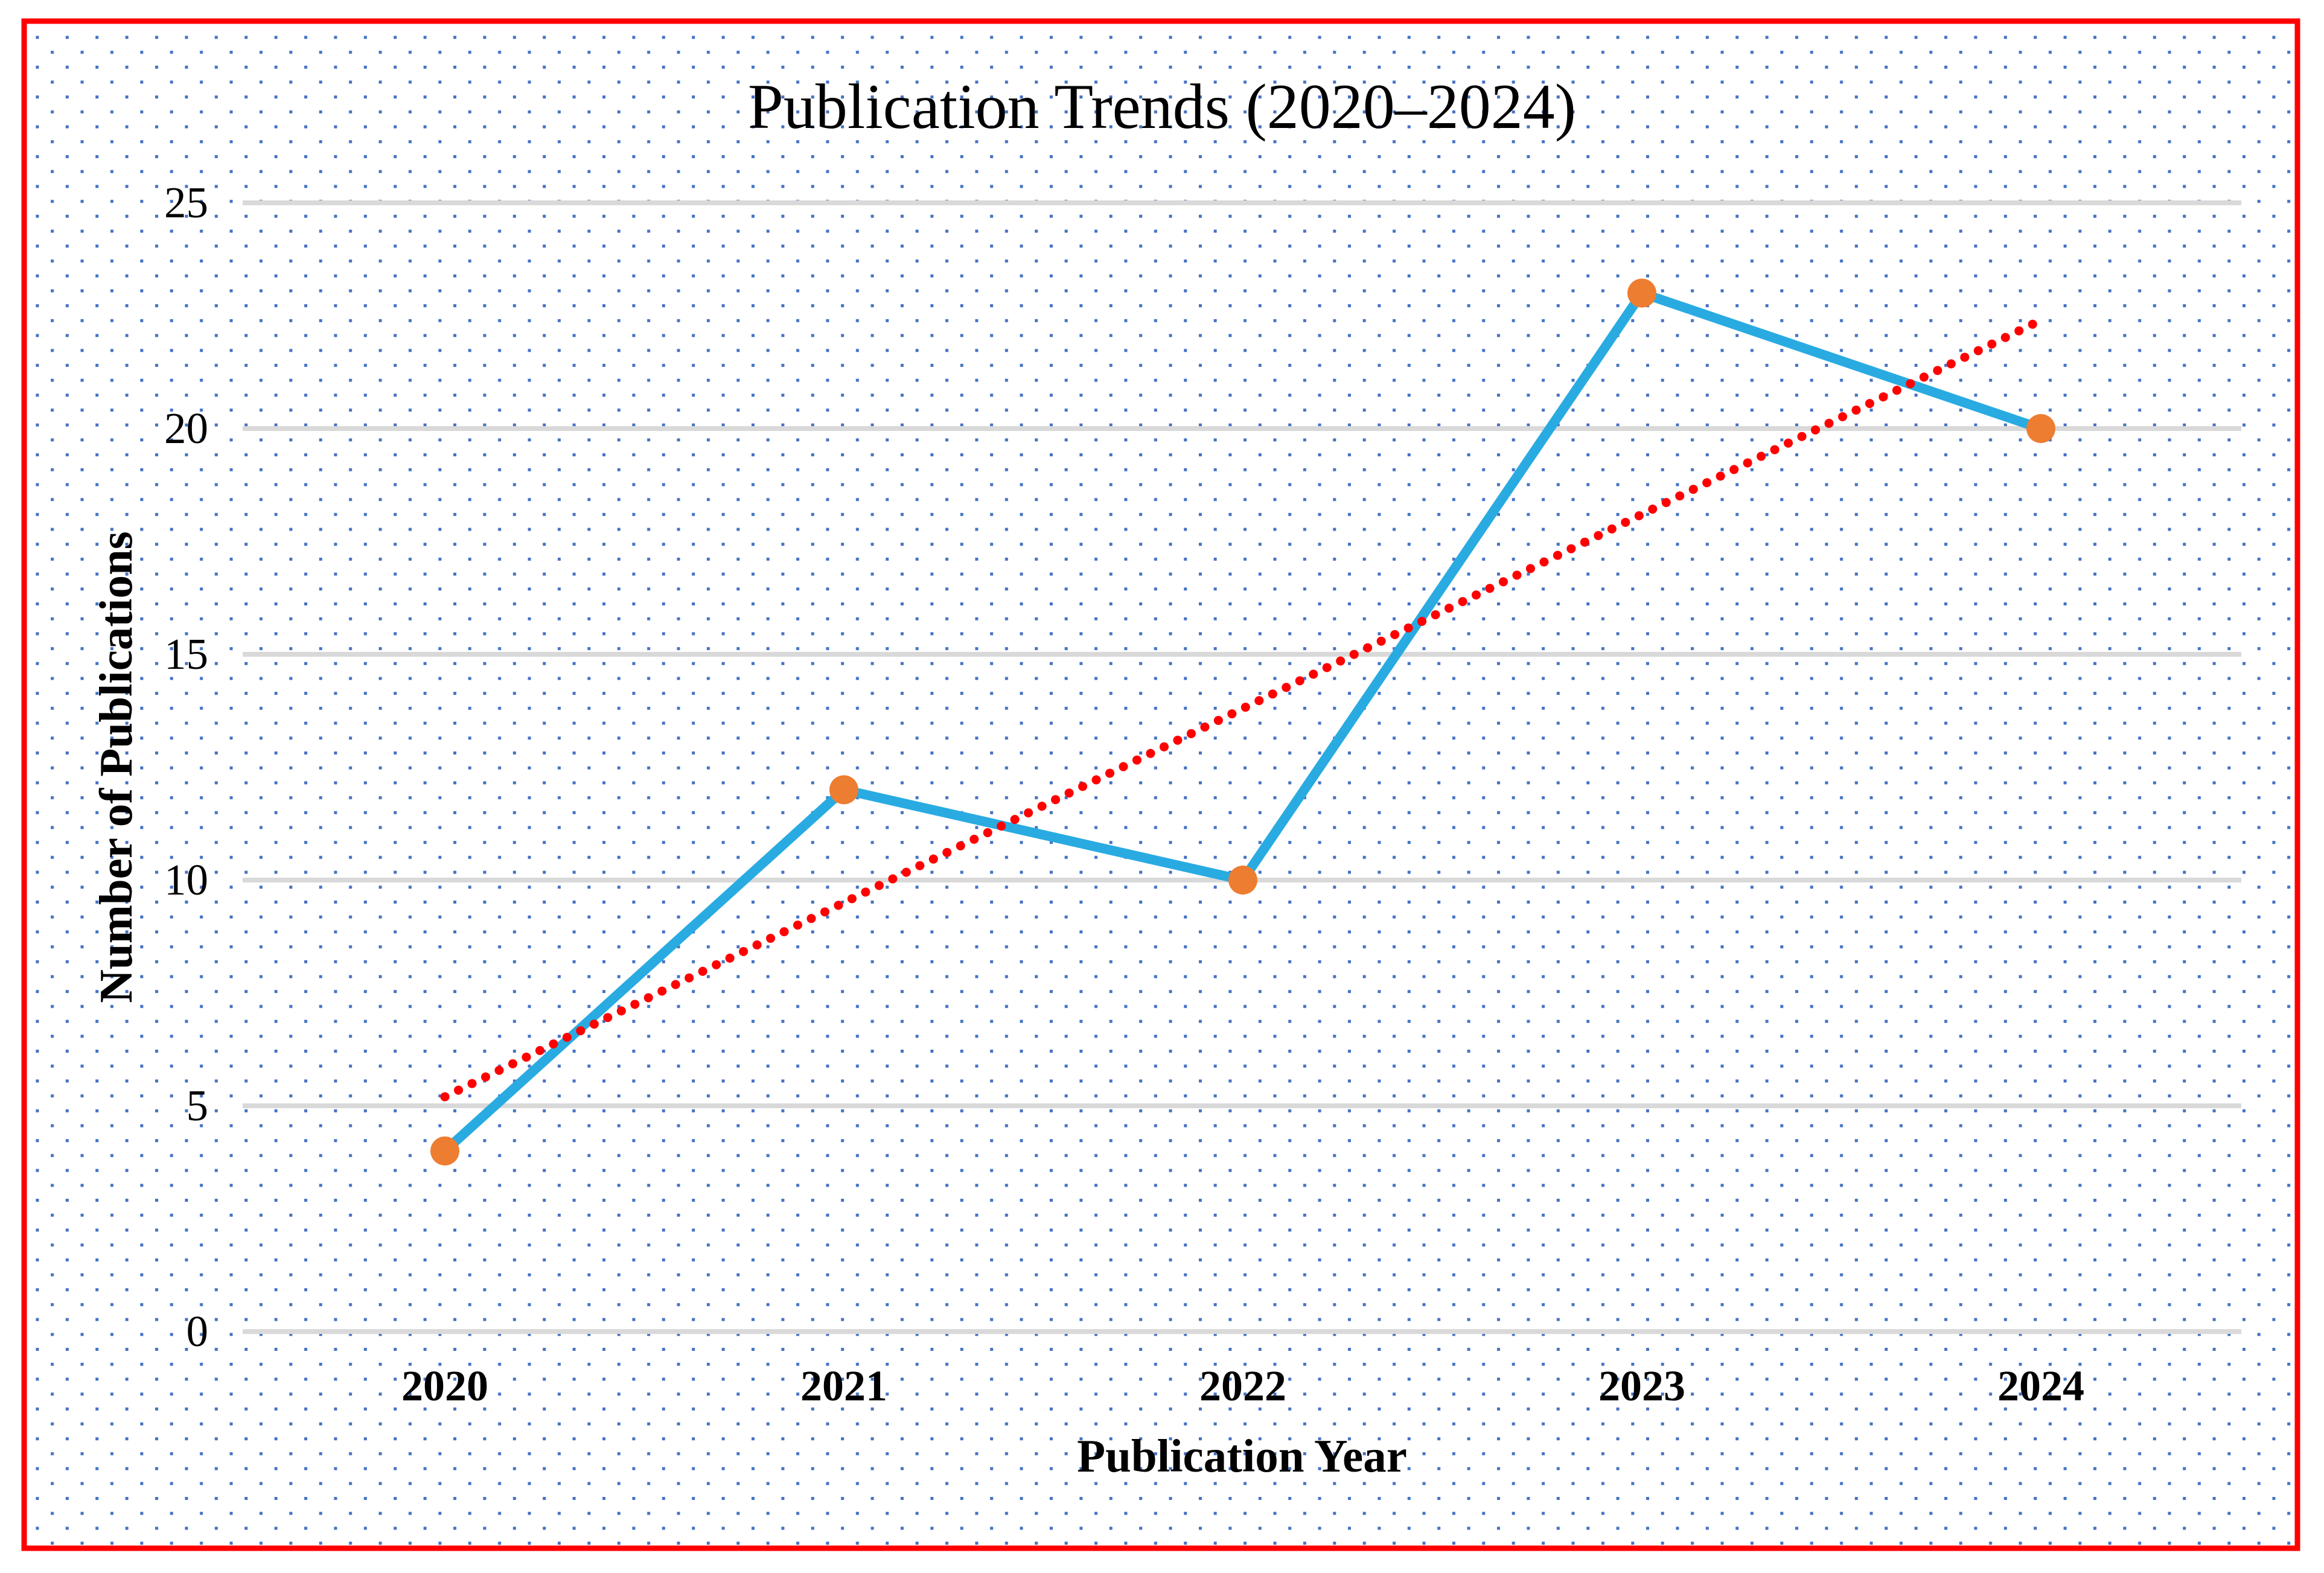 This screenshot has height=1573, width=2324. I want to click on y-tick-label: 25, so click(186, 203).